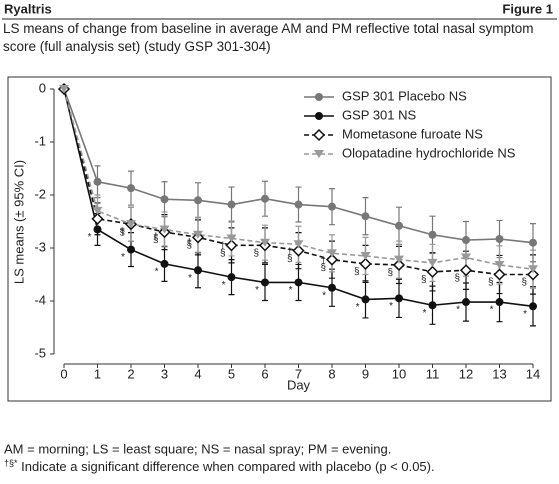 The height and width of the screenshot is (484, 559). I want to click on footnote-symbols: †§*, so click(11, 463).